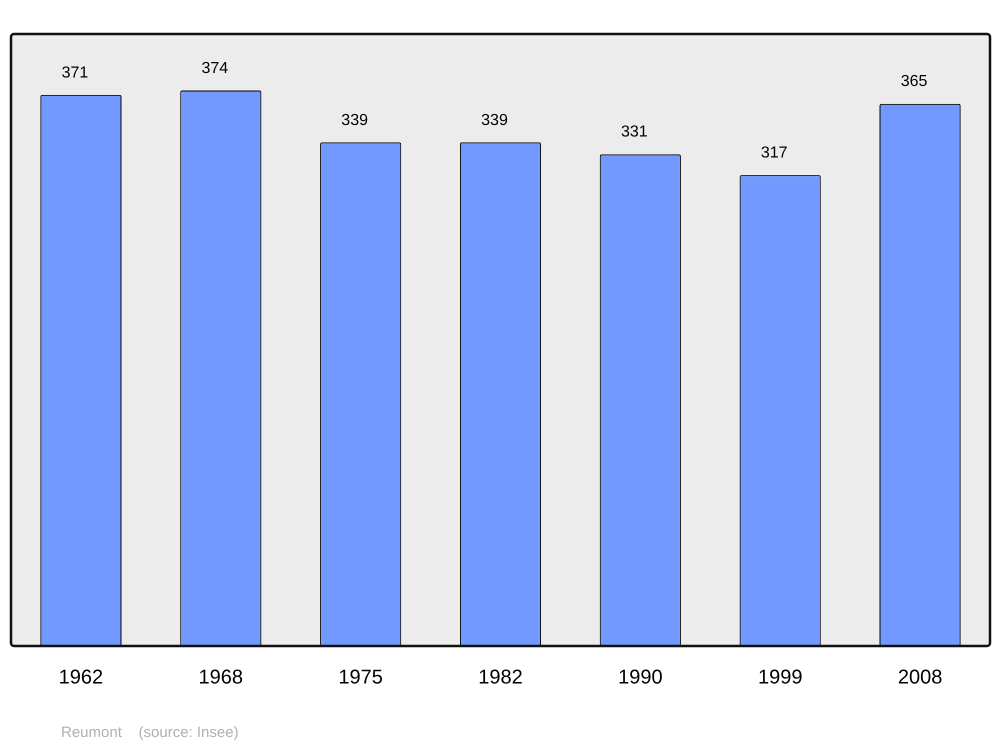 The image size is (1000, 747). I want to click on x-tick-label: 1962, so click(81, 677).